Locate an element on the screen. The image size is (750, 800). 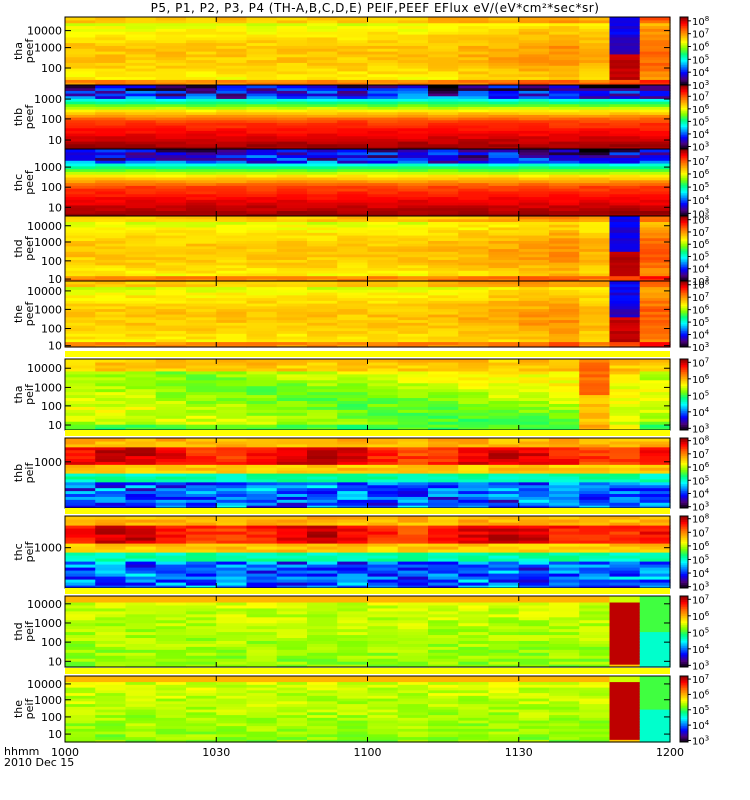
colorbar-label: 104 is located at coordinates (701, 493).